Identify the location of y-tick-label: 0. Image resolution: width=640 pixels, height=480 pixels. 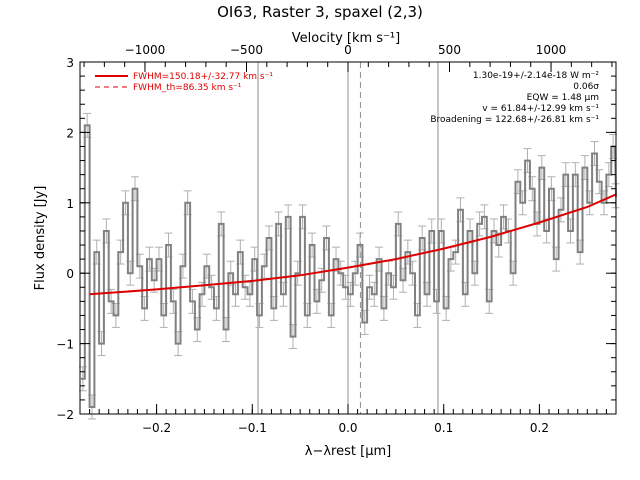
(70, 274).